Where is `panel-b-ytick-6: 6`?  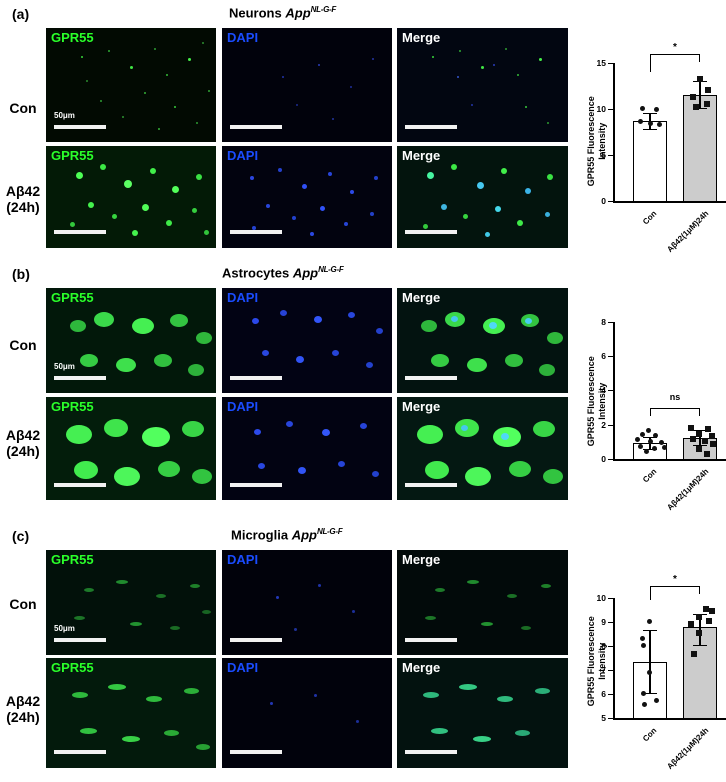
panel-b-ytick-6: 6 is located at coordinates (603, 356).